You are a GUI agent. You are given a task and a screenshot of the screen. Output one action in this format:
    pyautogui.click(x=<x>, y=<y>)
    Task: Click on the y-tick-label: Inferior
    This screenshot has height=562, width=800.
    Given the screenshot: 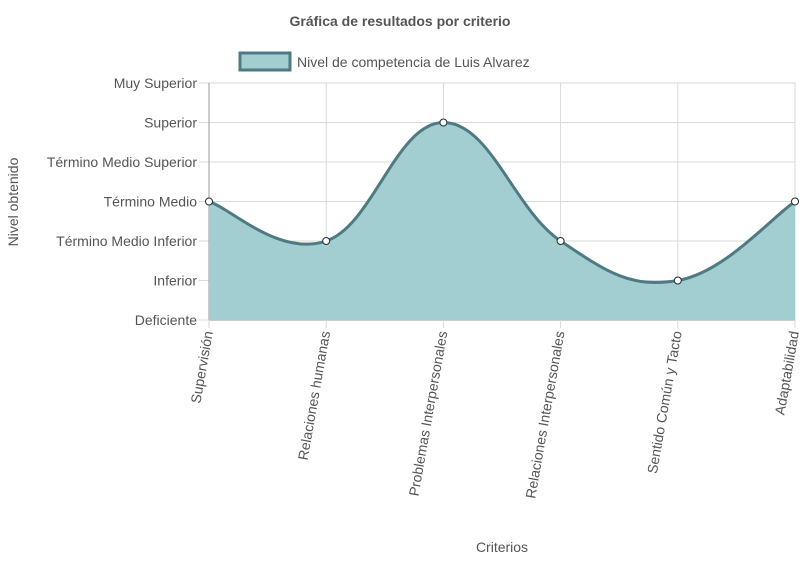 What is the action you would take?
    pyautogui.click(x=175, y=281)
    